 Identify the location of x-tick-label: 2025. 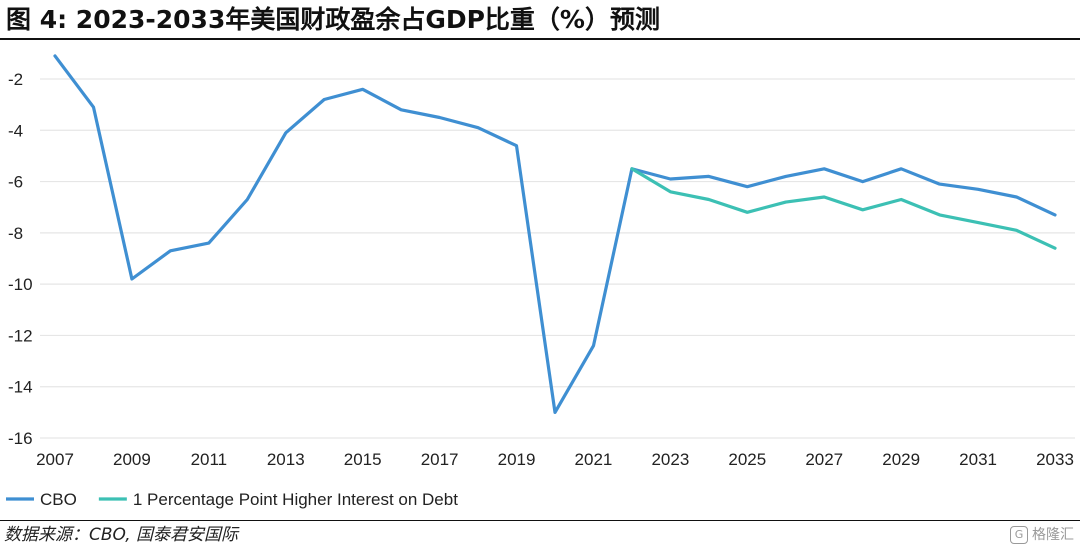
(747, 459).